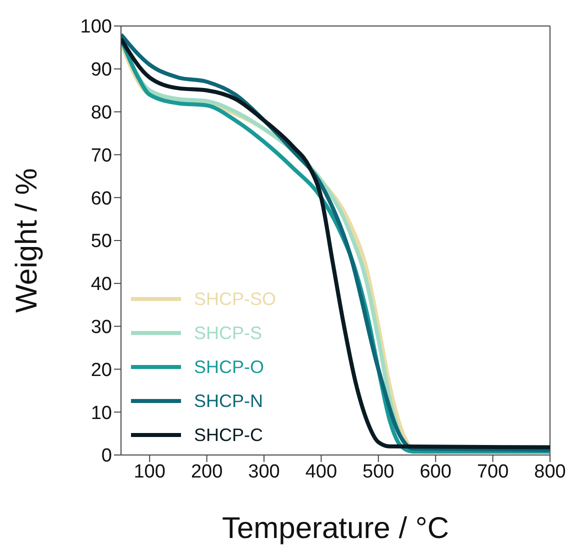  What do you see at coordinates (436, 471) in the screenshot?
I see `x-tick-label: 600` at bounding box center [436, 471].